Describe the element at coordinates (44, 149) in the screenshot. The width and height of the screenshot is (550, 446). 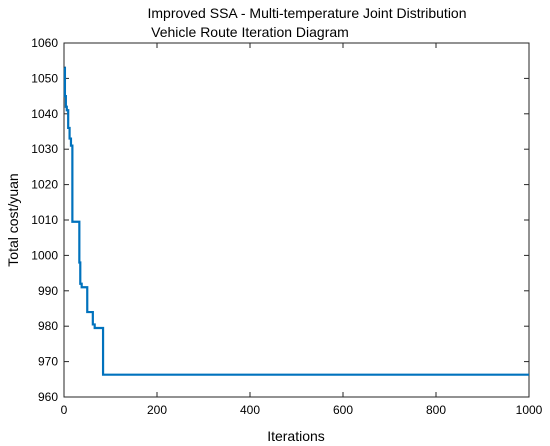
I see `y-tick-label: 1030` at that location.